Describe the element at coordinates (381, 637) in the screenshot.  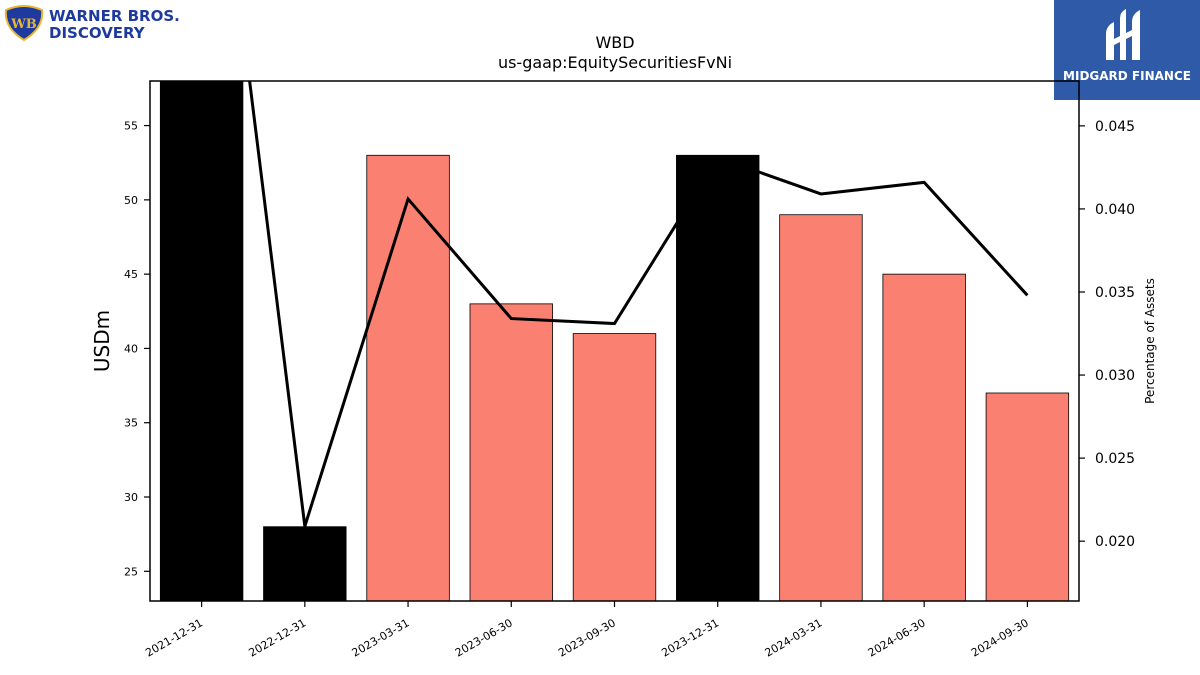
I see `x-tick-label: 2023-03-31` at that location.